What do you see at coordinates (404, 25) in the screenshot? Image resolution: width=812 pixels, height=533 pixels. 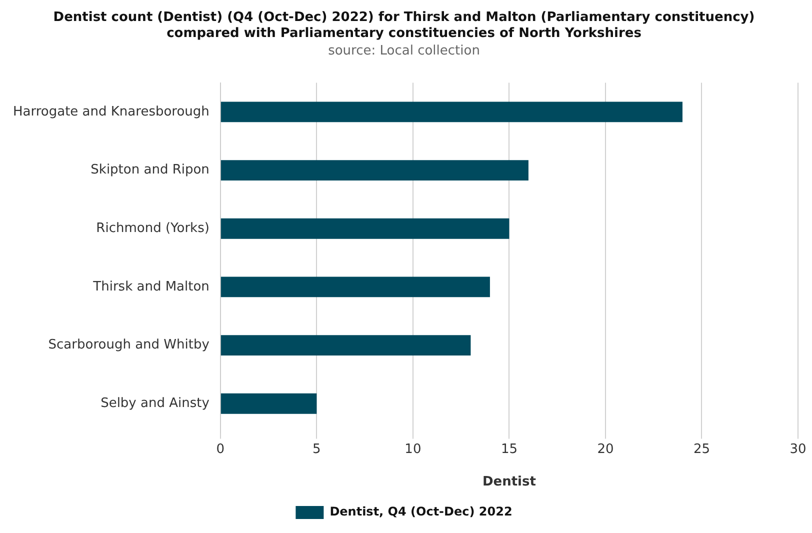 I see `chart-title: Dentist count (Dentist) (Q4 (Oct-Dec) 2022) for Thirsk and Malton (Parliamentary constituency) compared with Parliamentary constituencies of North Yorkshires` at bounding box center [404, 25].